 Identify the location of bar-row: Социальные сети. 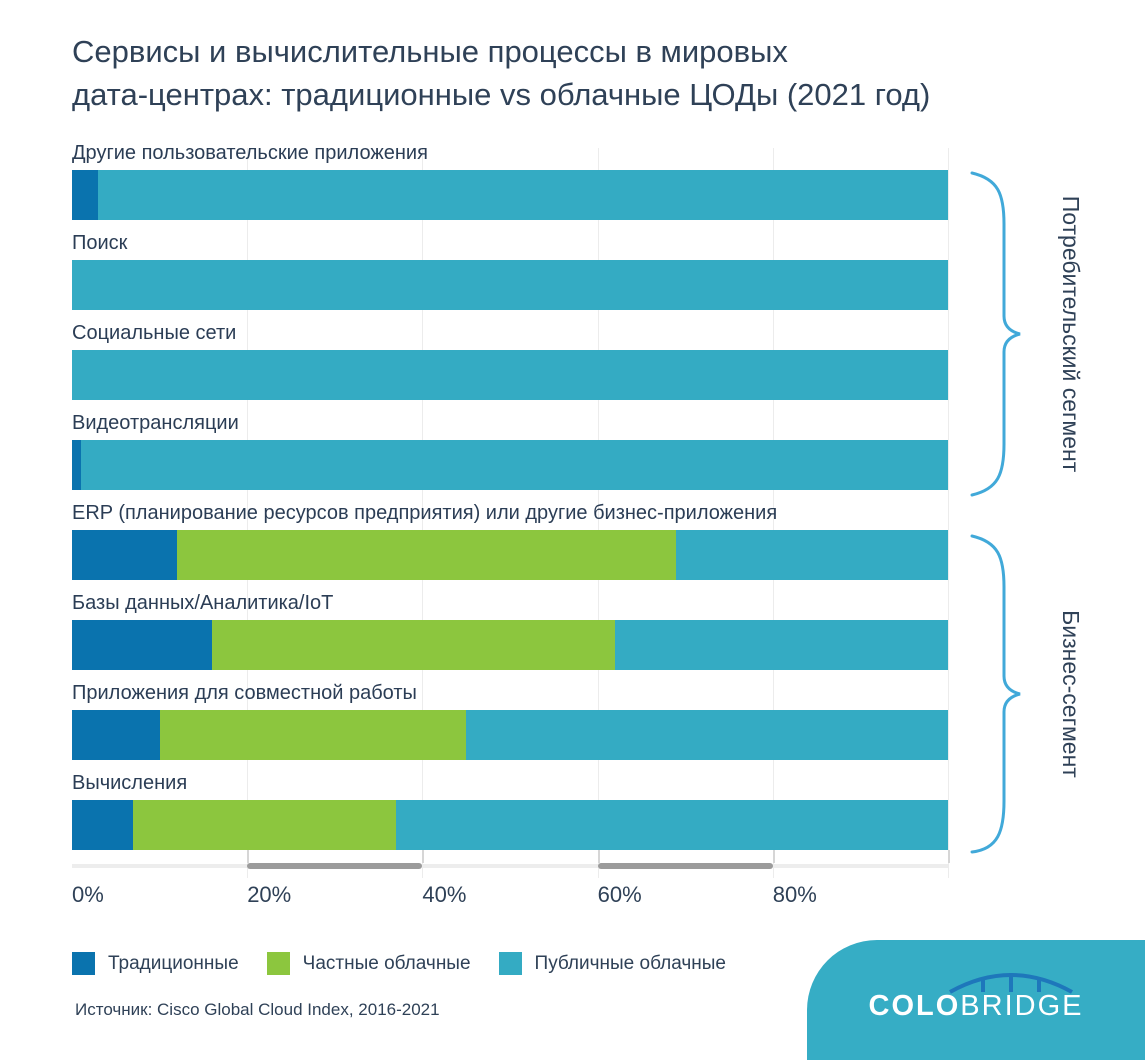
(510, 360).